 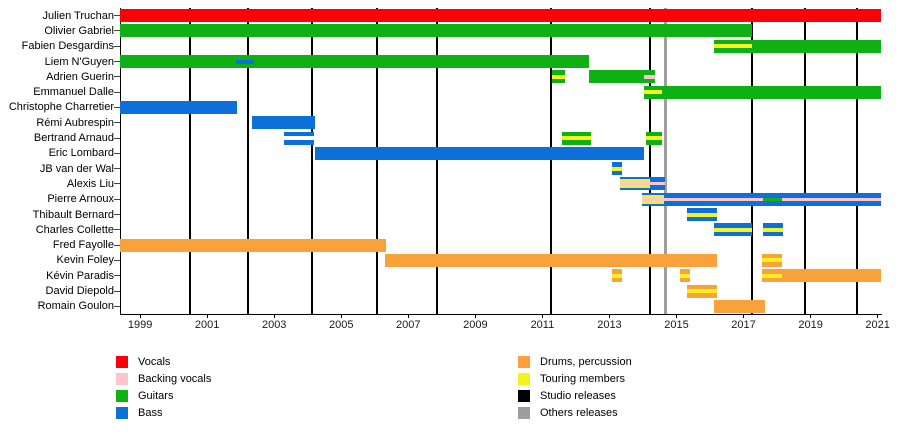 I want to click on member-label: Charles Collette, so click(x=74, y=229).